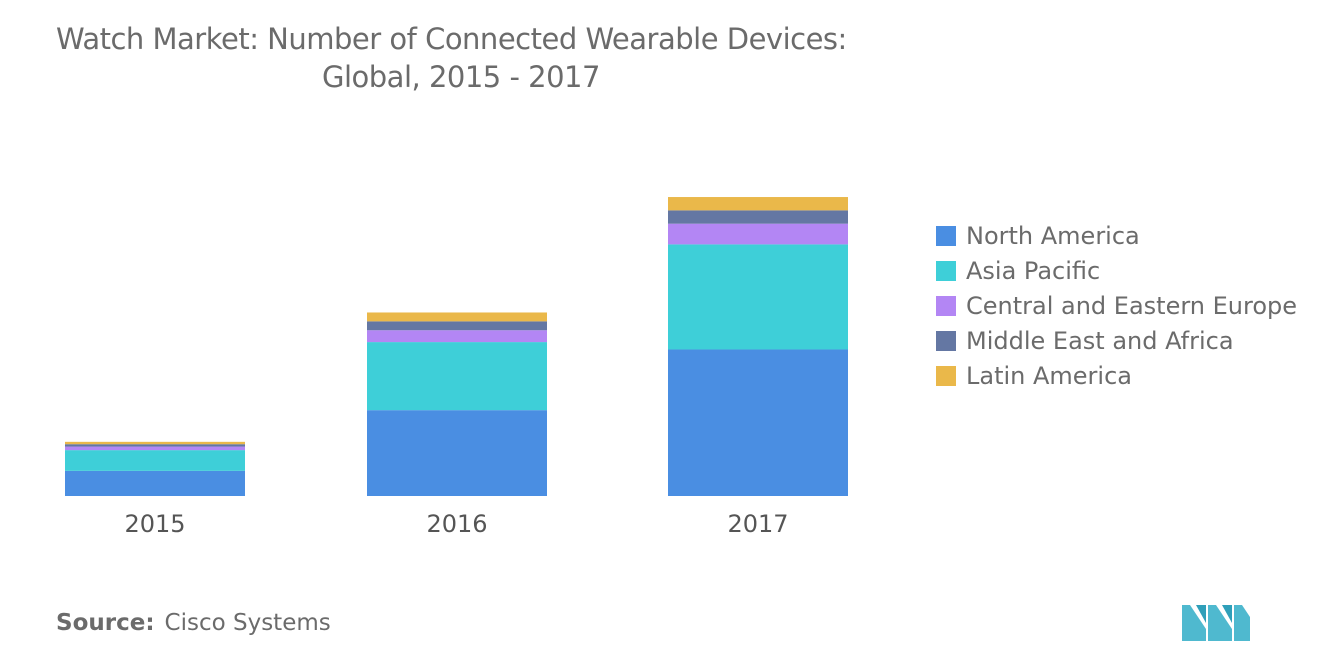  What do you see at coordinates (154, 524) in the screenshot?
I see `x-tick-label-2015: 2015` at bounding box center [154, 524].